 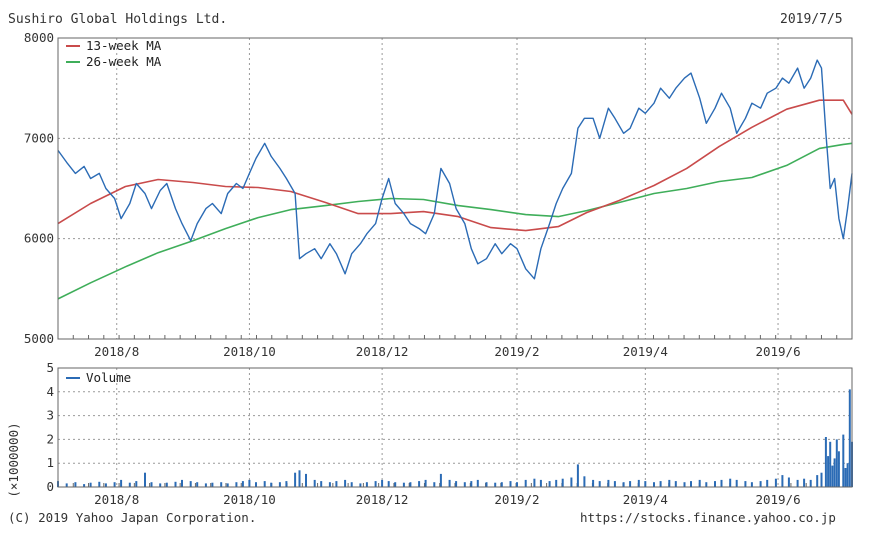 I want to click on y-tick-label: 3, so click(x=50, y=415).